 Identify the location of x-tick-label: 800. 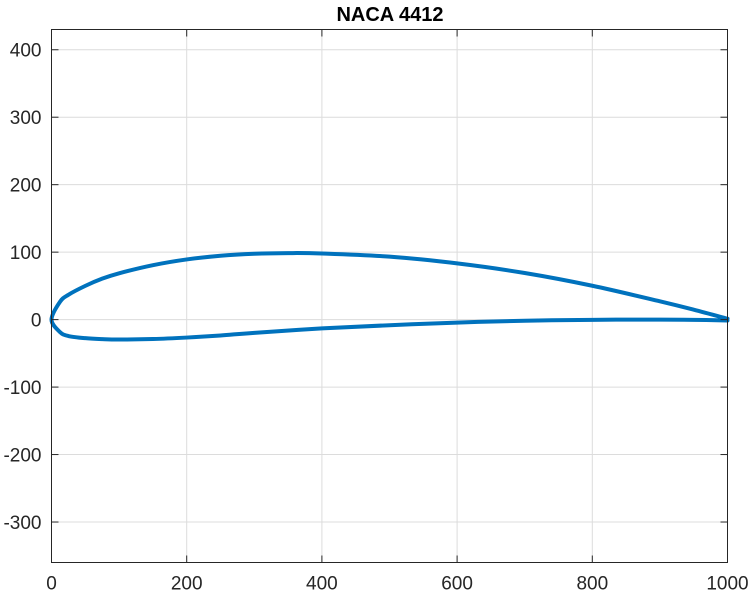
(592, 584).